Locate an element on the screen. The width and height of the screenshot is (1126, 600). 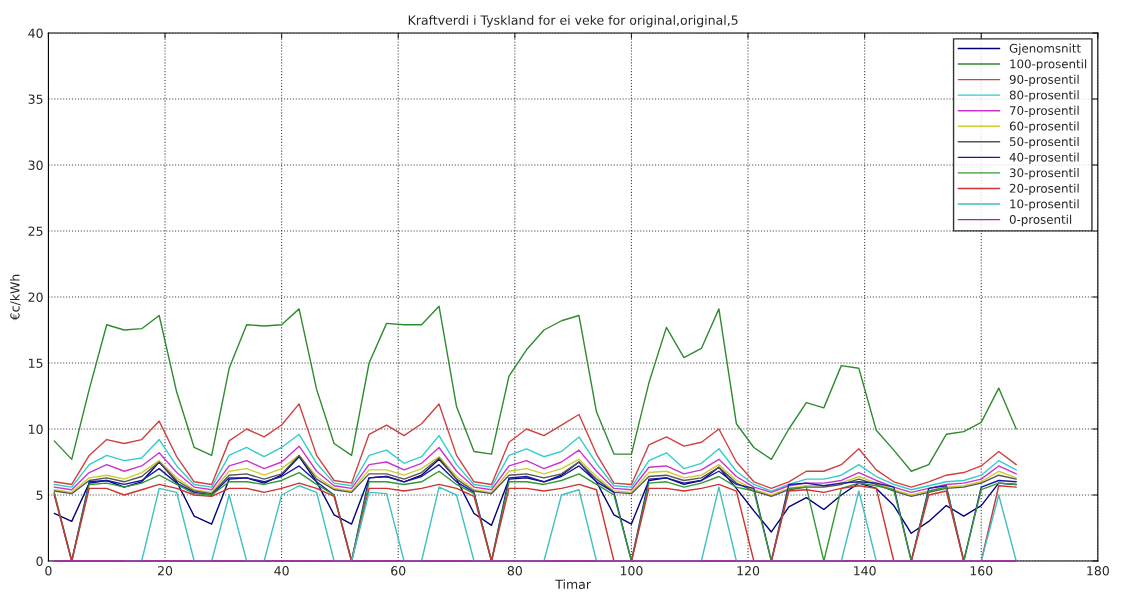
y-tick-label: 25 is located at coordinates (35, 231).